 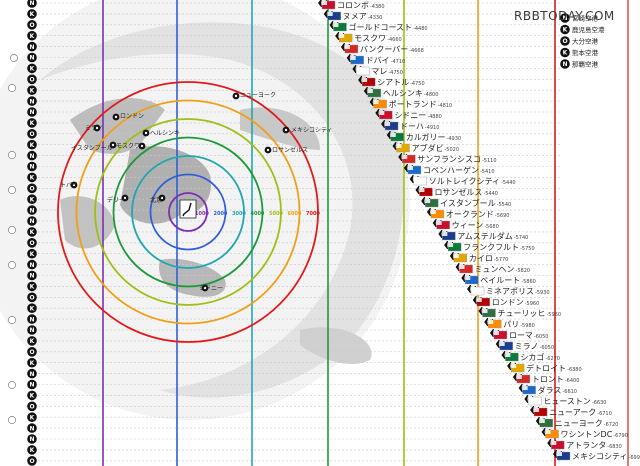 I want to click on distance-value: -6830, so click(x=614, y=447).